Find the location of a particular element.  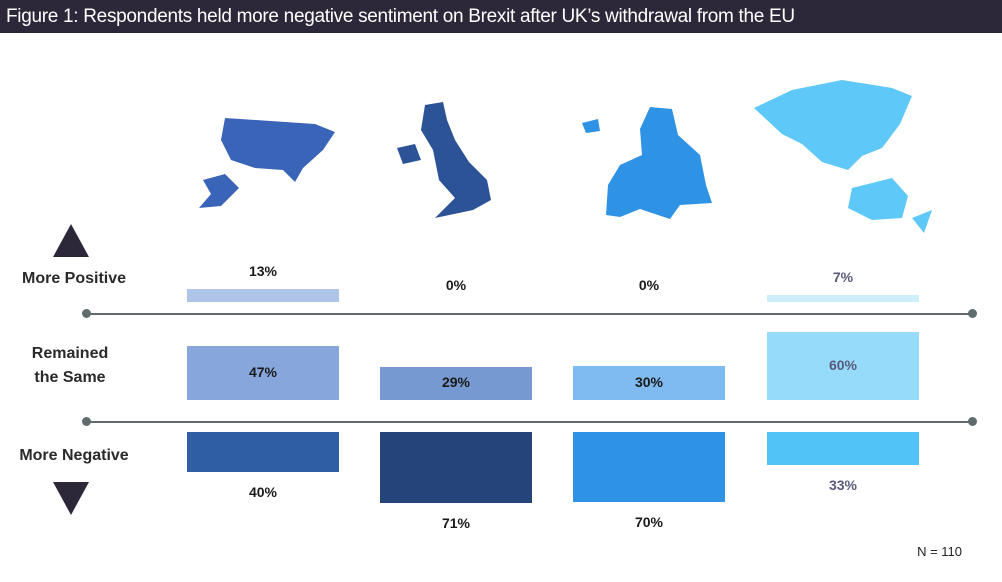

value-label: 47% is located at coordinates (263, 372).